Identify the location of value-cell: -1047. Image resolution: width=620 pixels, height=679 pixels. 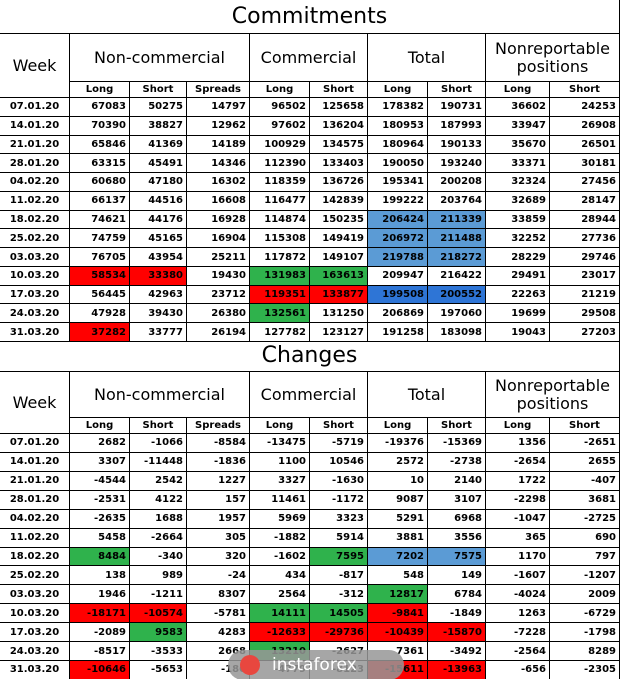
(518, 519).